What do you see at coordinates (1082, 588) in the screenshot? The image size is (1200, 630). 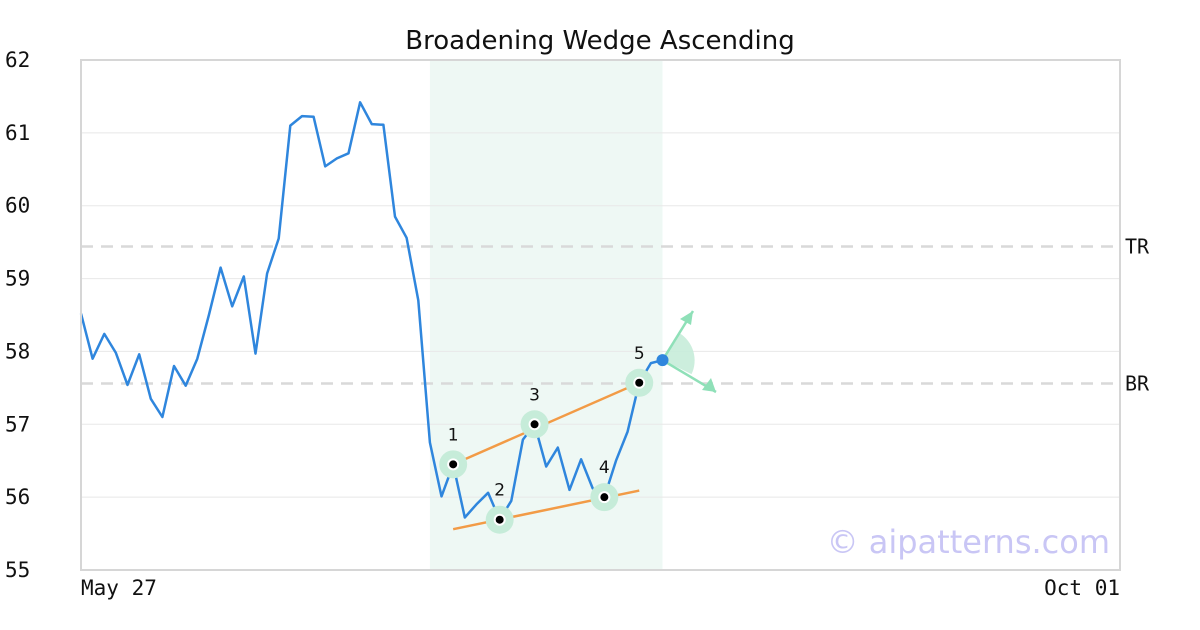 I see `x-tick-label-end: Oct 01` at bounding box center [1082, 588].